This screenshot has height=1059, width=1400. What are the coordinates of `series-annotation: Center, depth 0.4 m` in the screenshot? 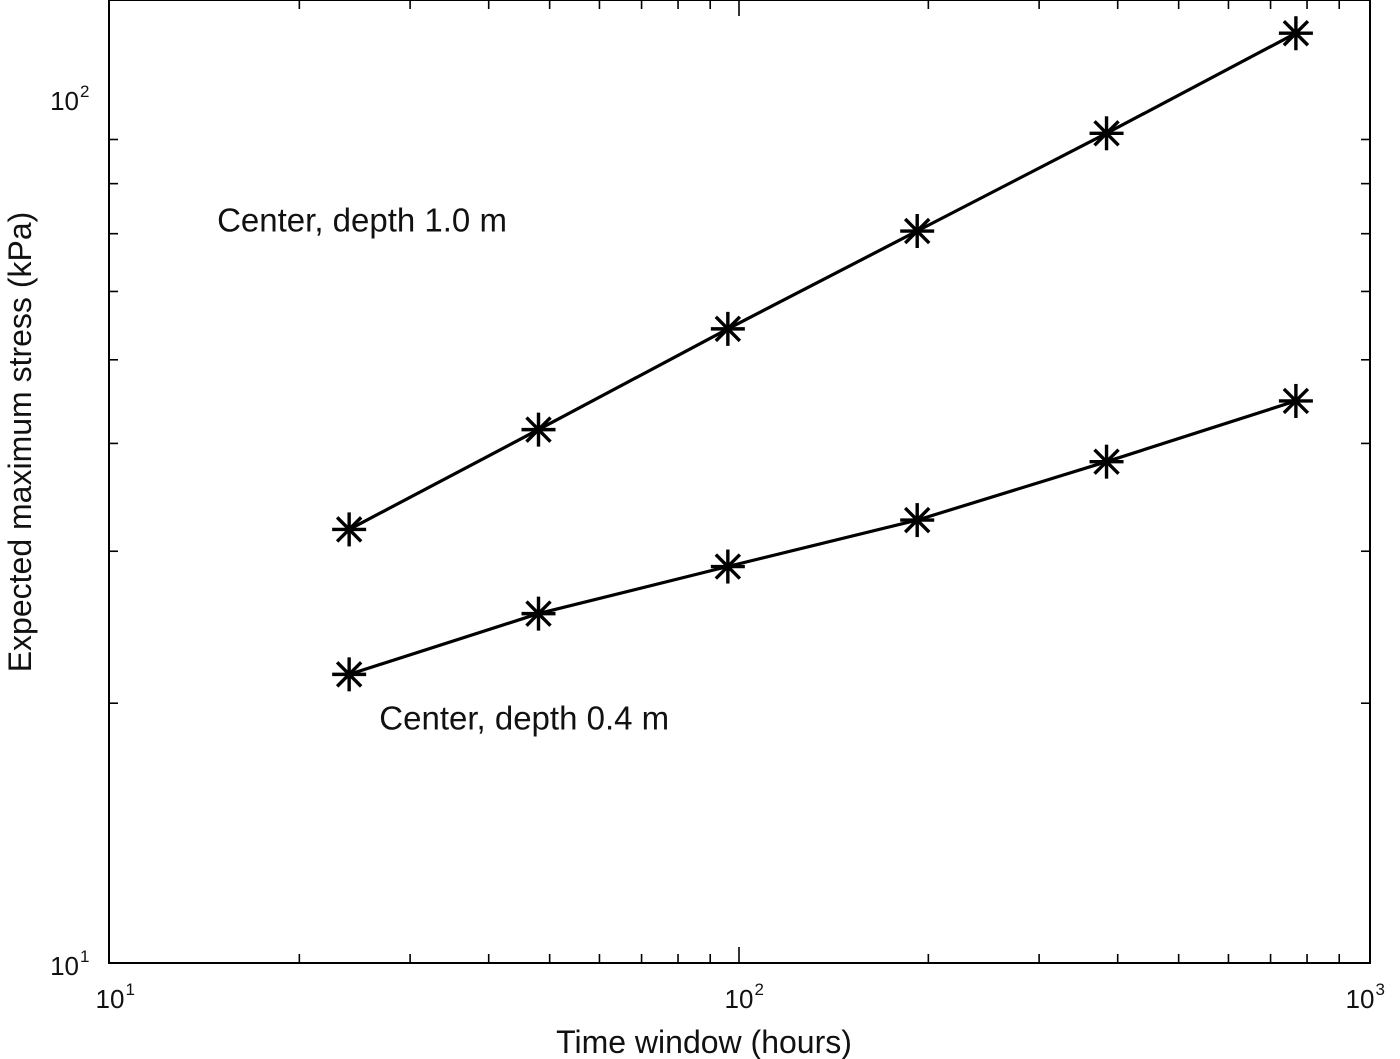 It's located at (524, 718).